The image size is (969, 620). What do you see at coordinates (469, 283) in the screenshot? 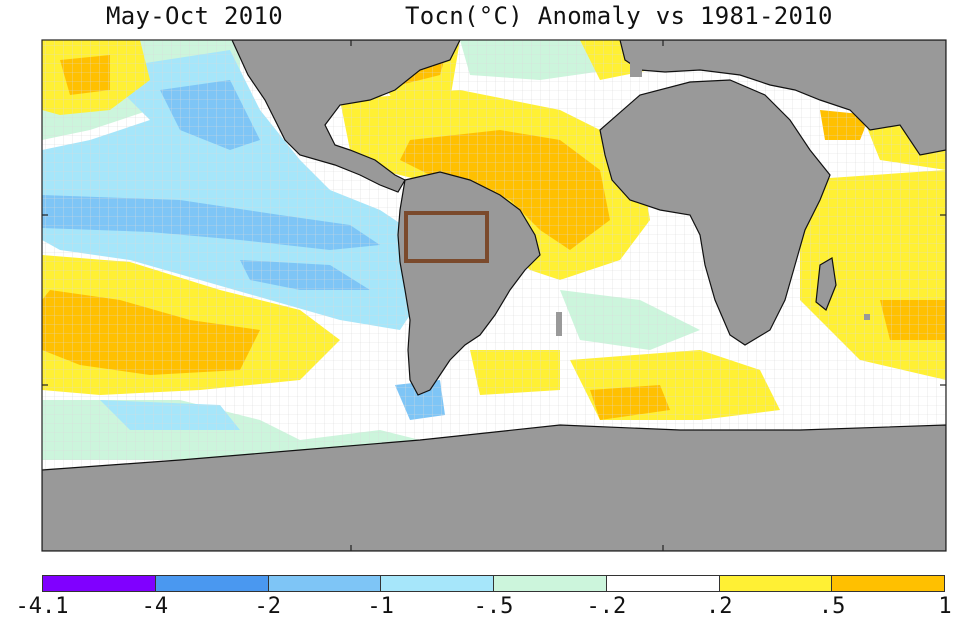
I see `south-america-landmass` at bounding box center [469, 283].